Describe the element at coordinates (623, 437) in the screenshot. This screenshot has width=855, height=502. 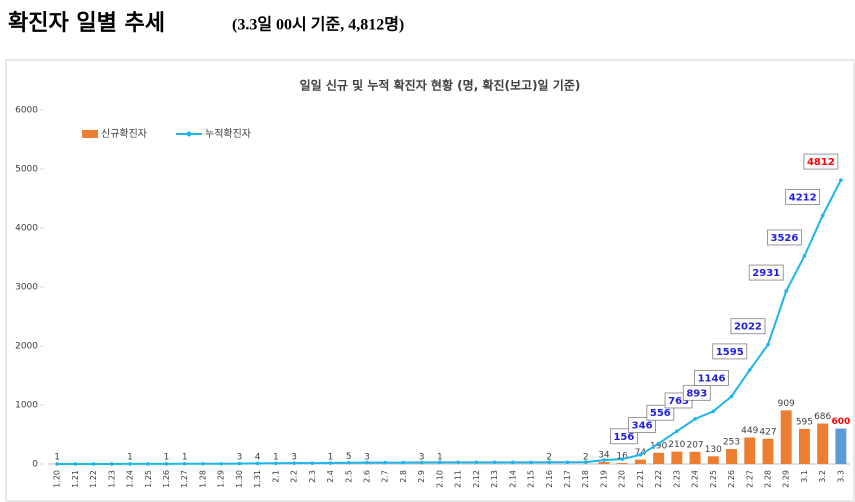
I see `line-label: 156` at that location.